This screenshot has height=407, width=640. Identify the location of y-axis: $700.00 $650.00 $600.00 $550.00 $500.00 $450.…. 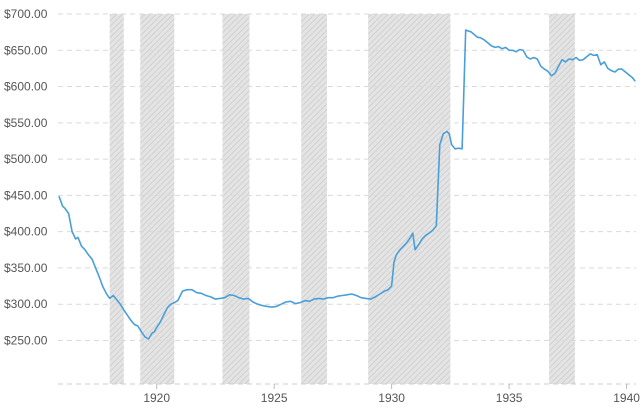
(26, 177).